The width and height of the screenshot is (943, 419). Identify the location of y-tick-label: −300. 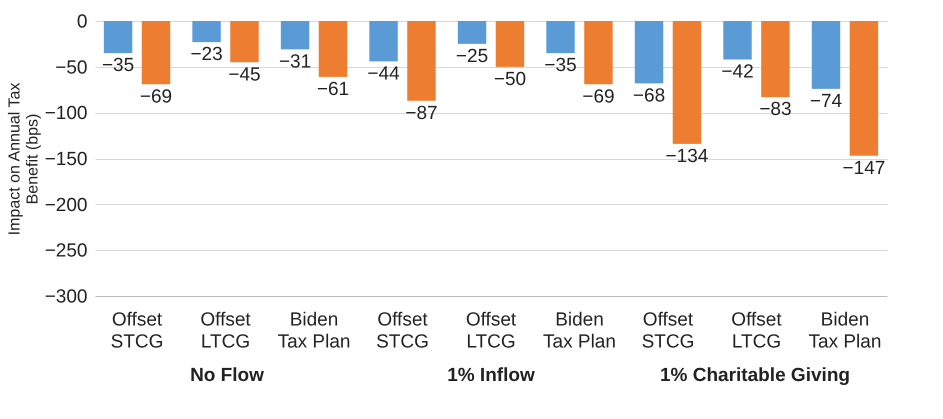
(66, 297).